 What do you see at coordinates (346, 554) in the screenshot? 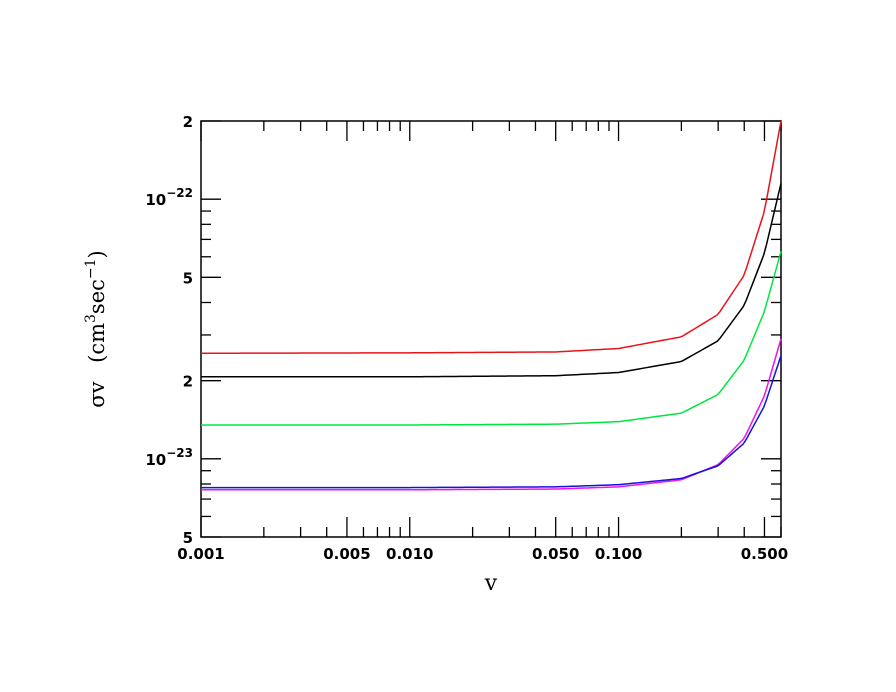
I see `x-tick-label: 0.005` at bounding box center [346, 554].